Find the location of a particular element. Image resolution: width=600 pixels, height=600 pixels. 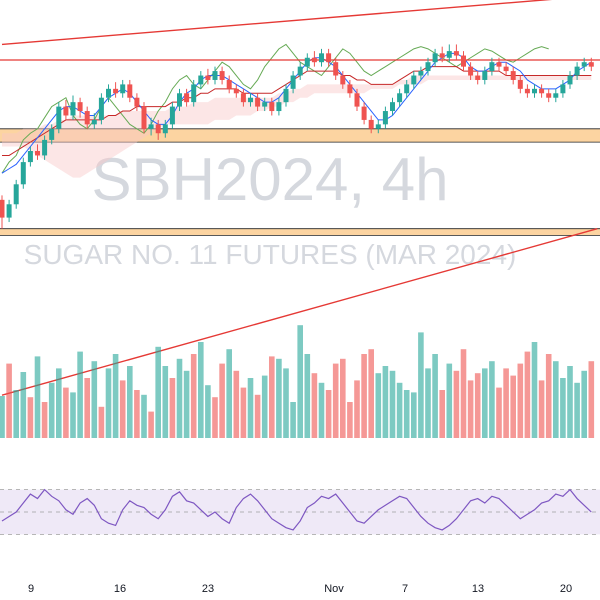

x-tick-label: 23 is located at coordinates (208, 589).